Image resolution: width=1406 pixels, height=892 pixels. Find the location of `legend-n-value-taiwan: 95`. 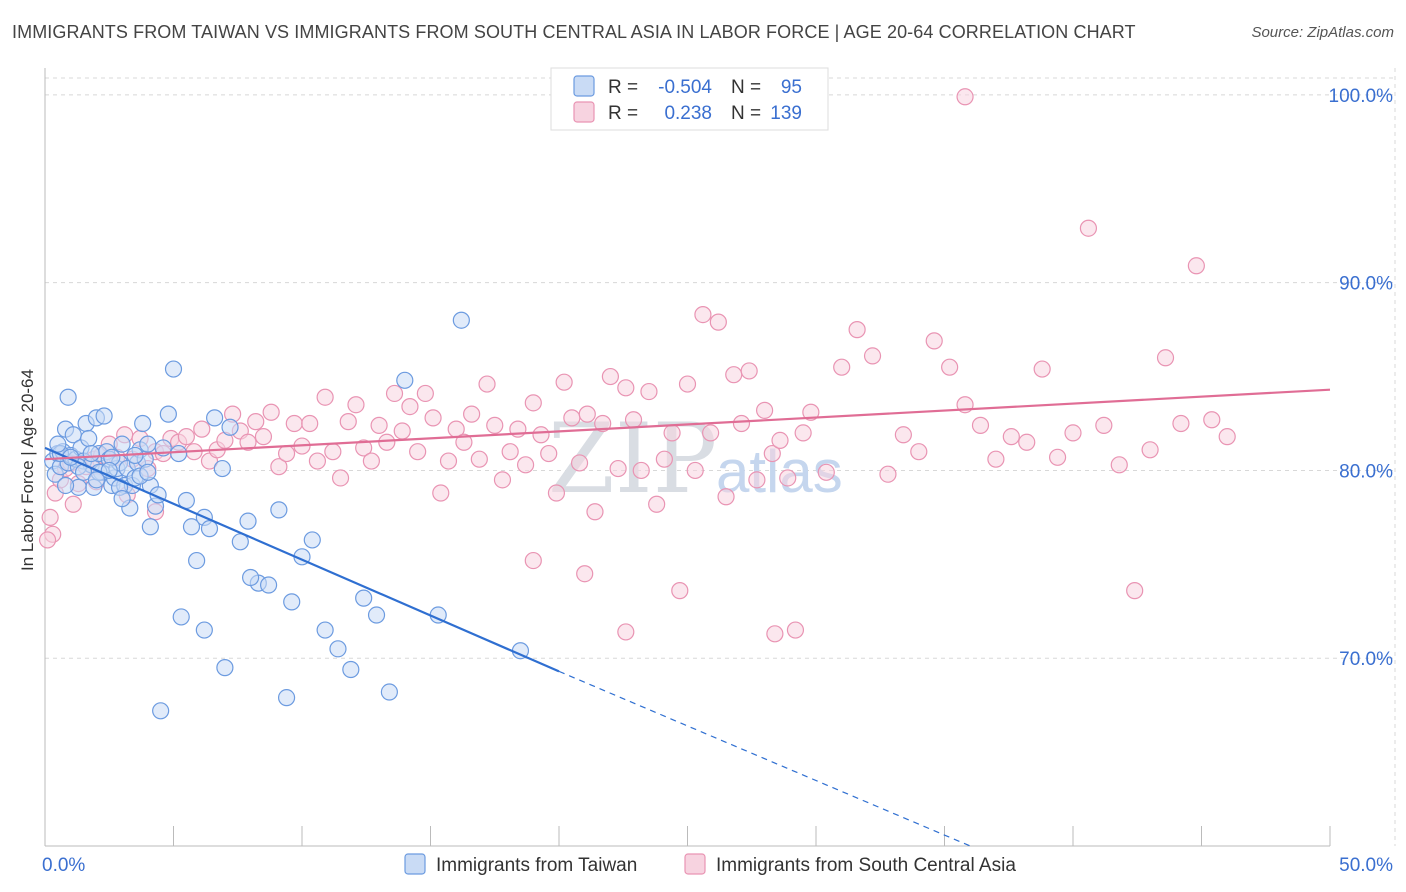

legend-n-value-taiwan: 95 is located at coordinates (791, 87).